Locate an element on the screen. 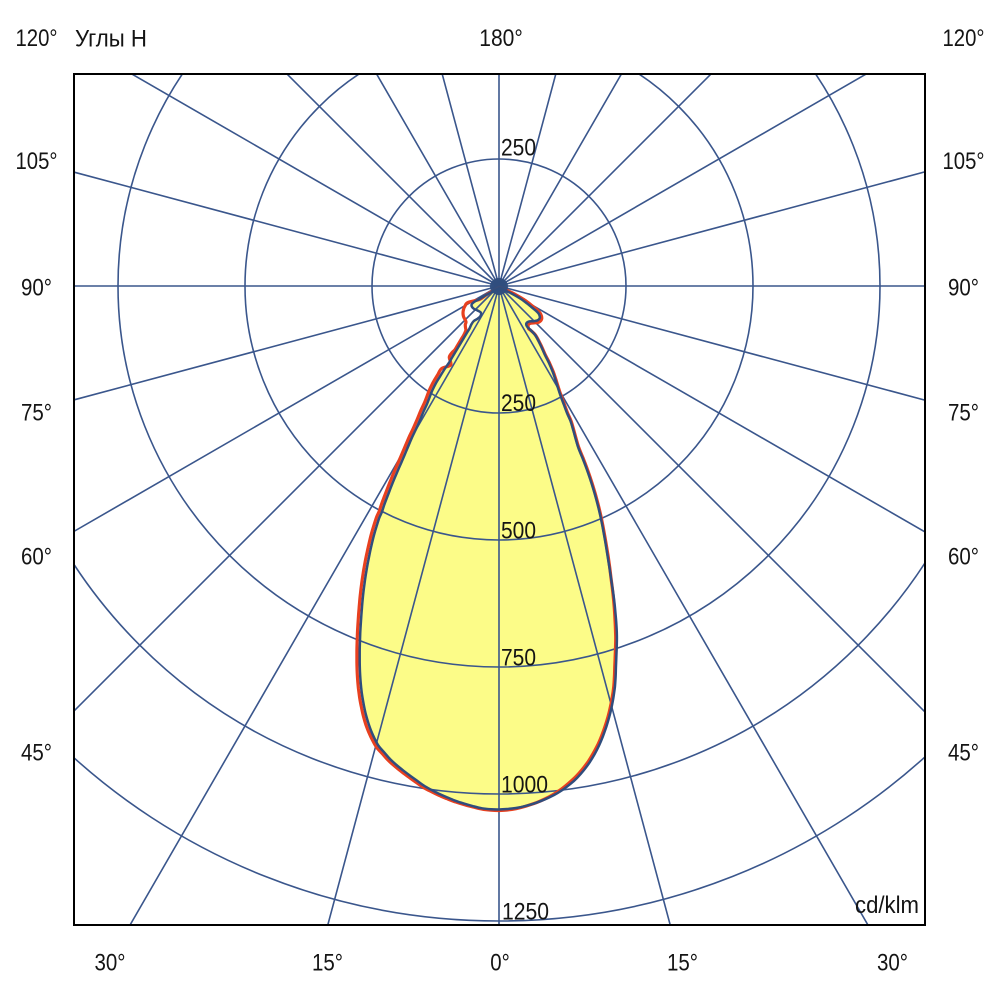  svg-text: 750 is located at coordinates (518, 658).